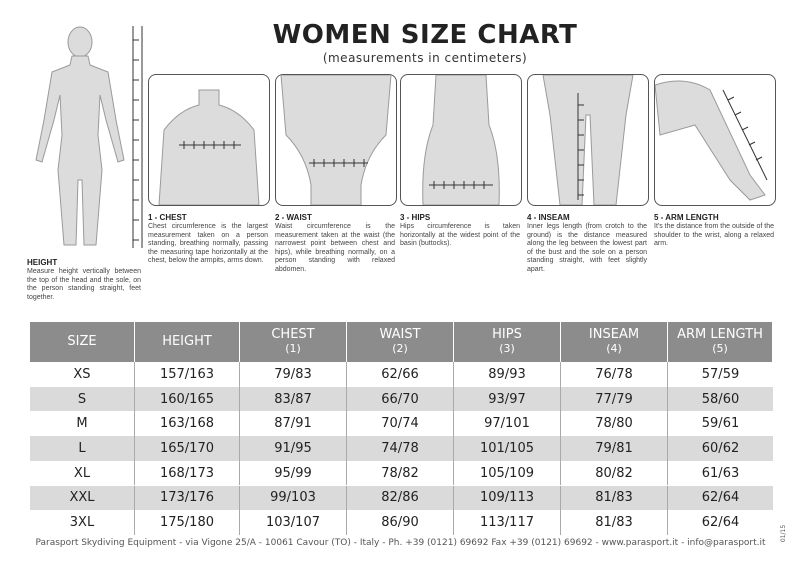 The height and width of the screenshot is (566, 801). I want to click on value-cell: 74/78, so click(400, 448).